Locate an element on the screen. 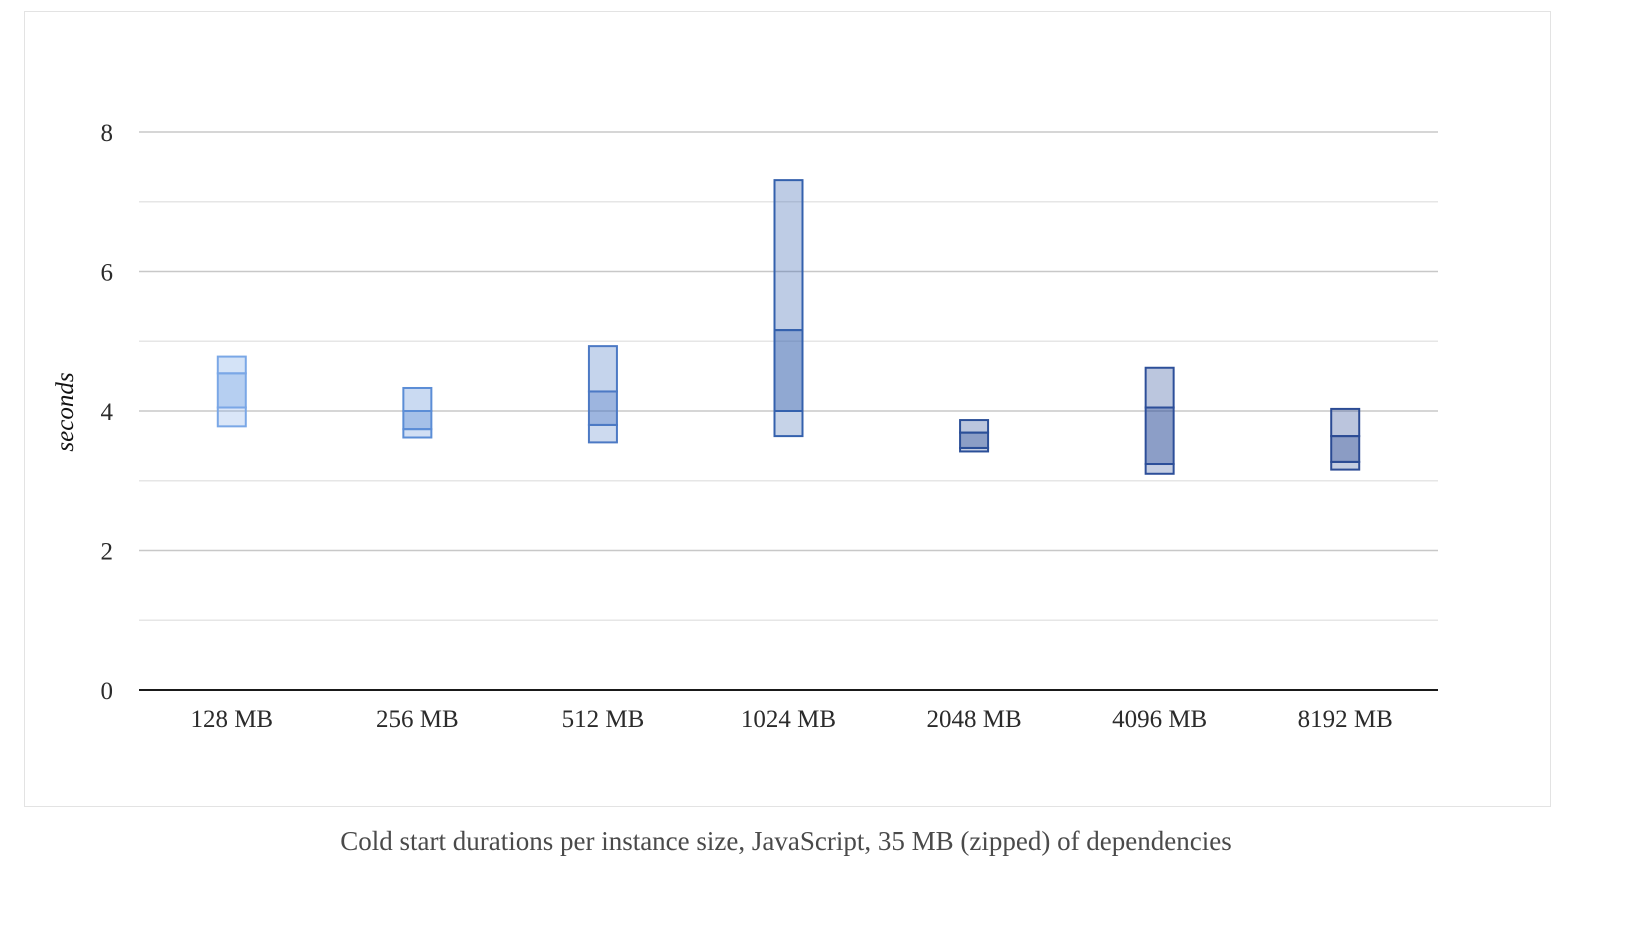 The image size is (1648, 938). x-tick-label: 2048 MB is located at coordinates (973, 719).